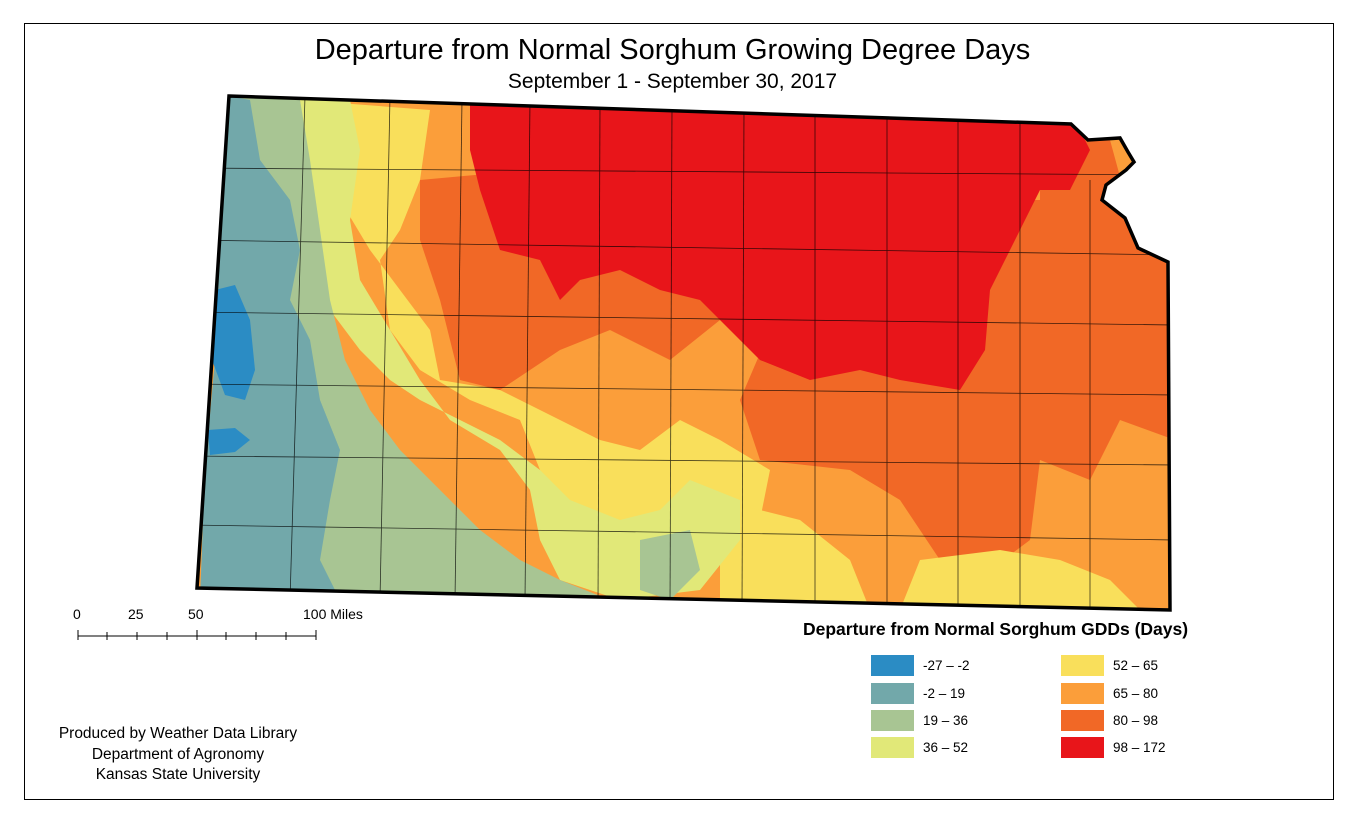 The height and width of the screenshot is (824, 1358). Describe the element at coordinates (1136, 665) in the screenshot. I see `legend-label: 52 – 65` at that location.